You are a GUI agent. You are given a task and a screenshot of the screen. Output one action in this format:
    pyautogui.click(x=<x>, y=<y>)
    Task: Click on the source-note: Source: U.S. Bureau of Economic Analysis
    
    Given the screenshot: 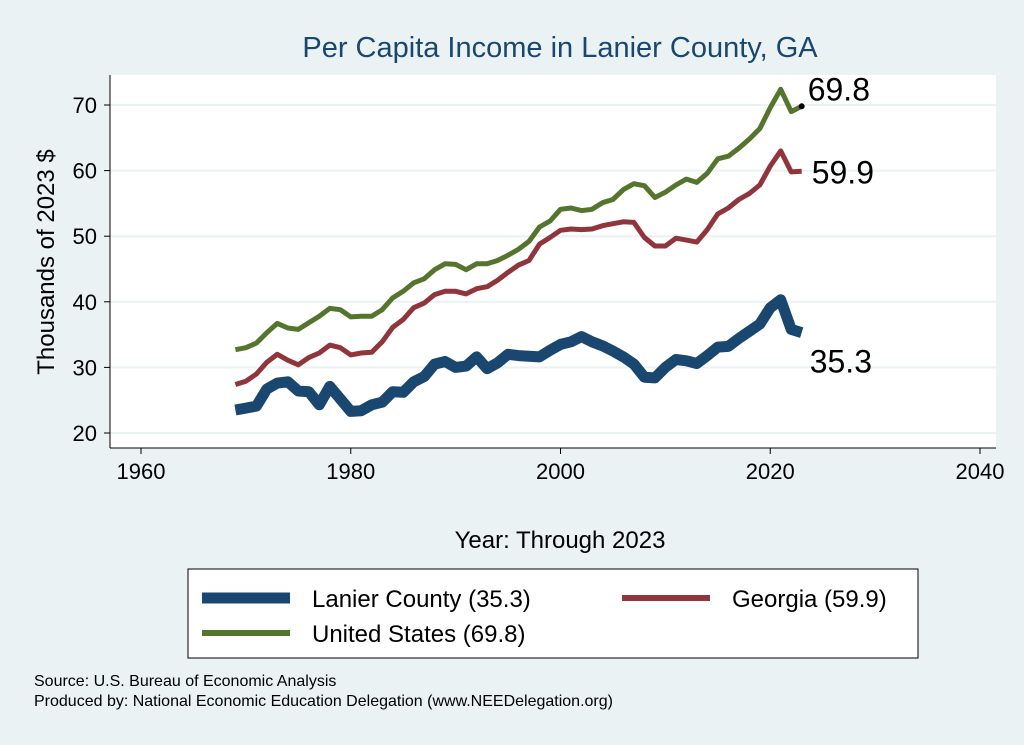 What is the action you would take?
    pyautogui.click(x=185, y=681)
    